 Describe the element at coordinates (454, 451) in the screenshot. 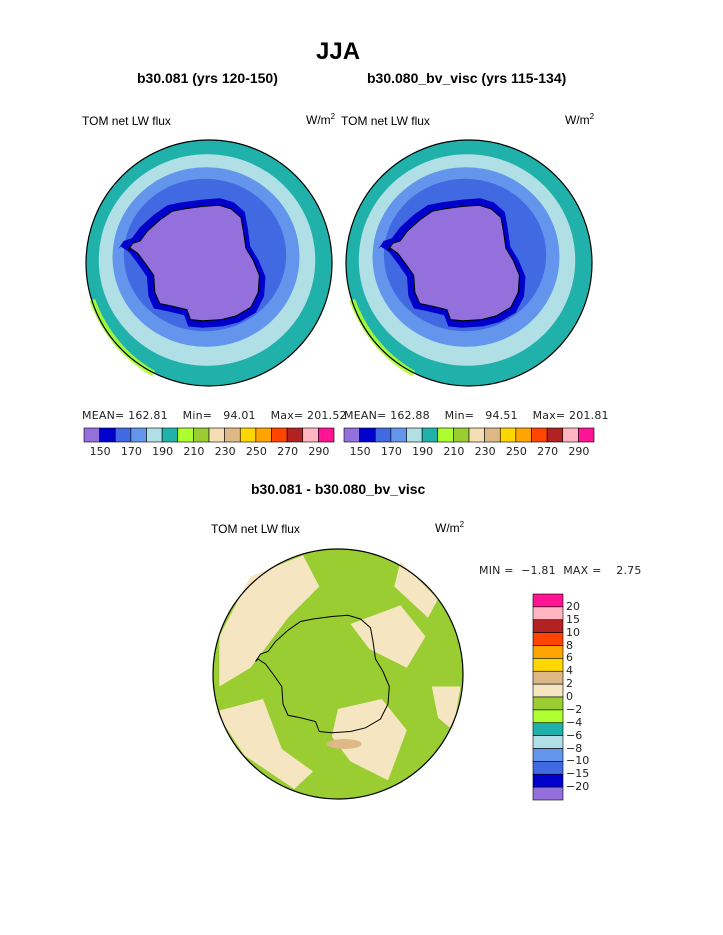

I see `panel2-colorbar-tick-label: 210` at that location.